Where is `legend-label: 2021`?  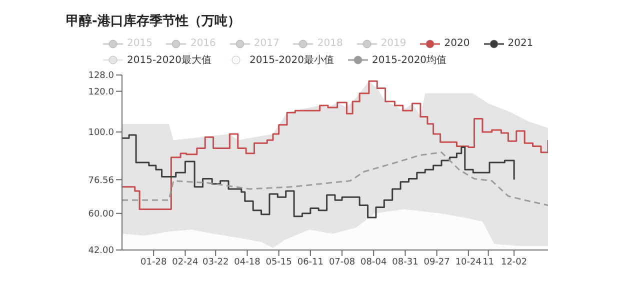 legend-label: 2021 is located at coordinates (521, 43).